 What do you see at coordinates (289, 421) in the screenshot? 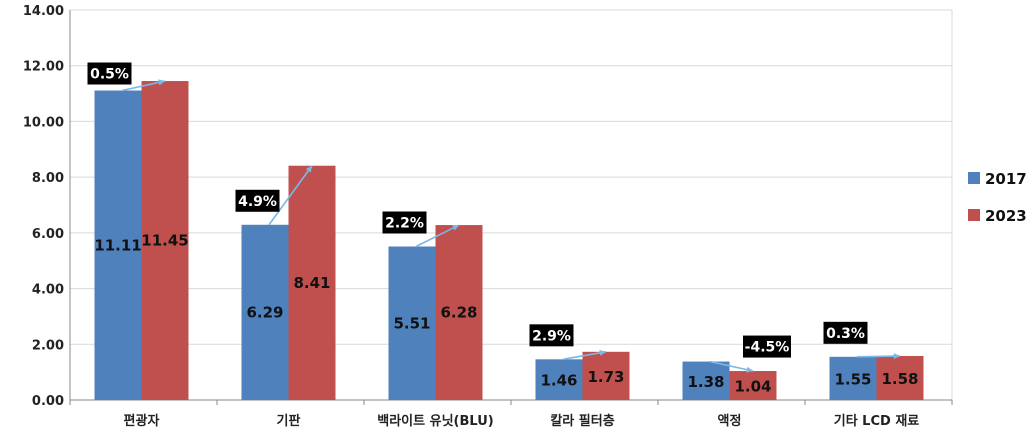
I see `x-tick-label: 기판` at bounding box center [289, 421].